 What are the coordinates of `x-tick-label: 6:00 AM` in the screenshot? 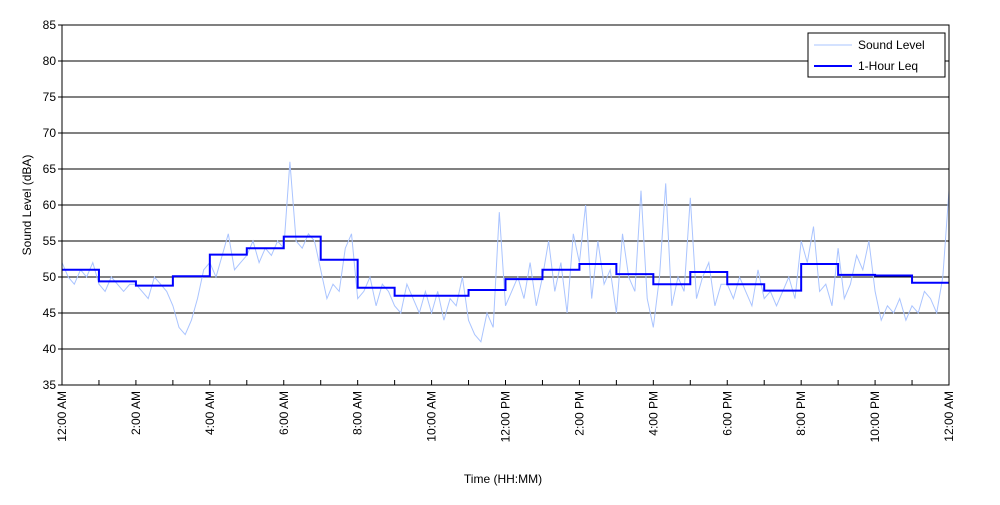 It's located at (284, 413).